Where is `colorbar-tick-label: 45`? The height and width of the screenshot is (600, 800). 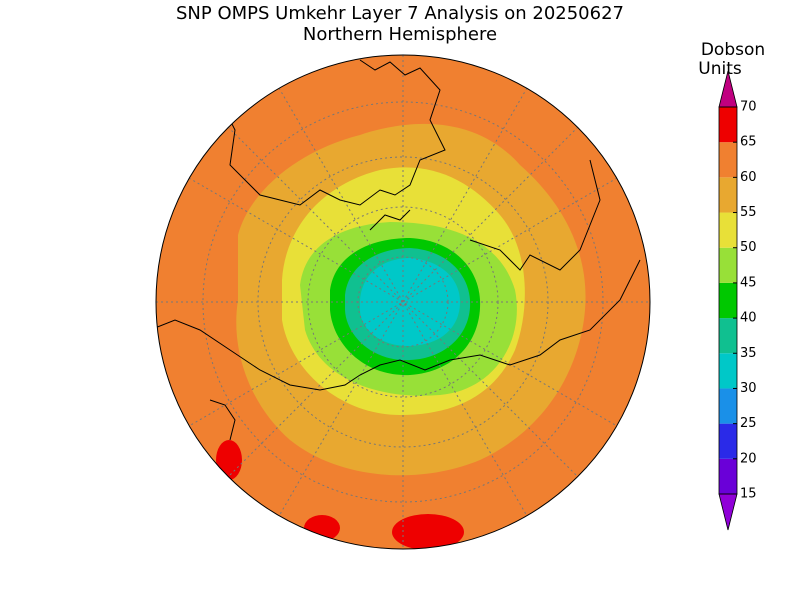 colorbar-tick-label: 45 is located at coordinates (748, 282).